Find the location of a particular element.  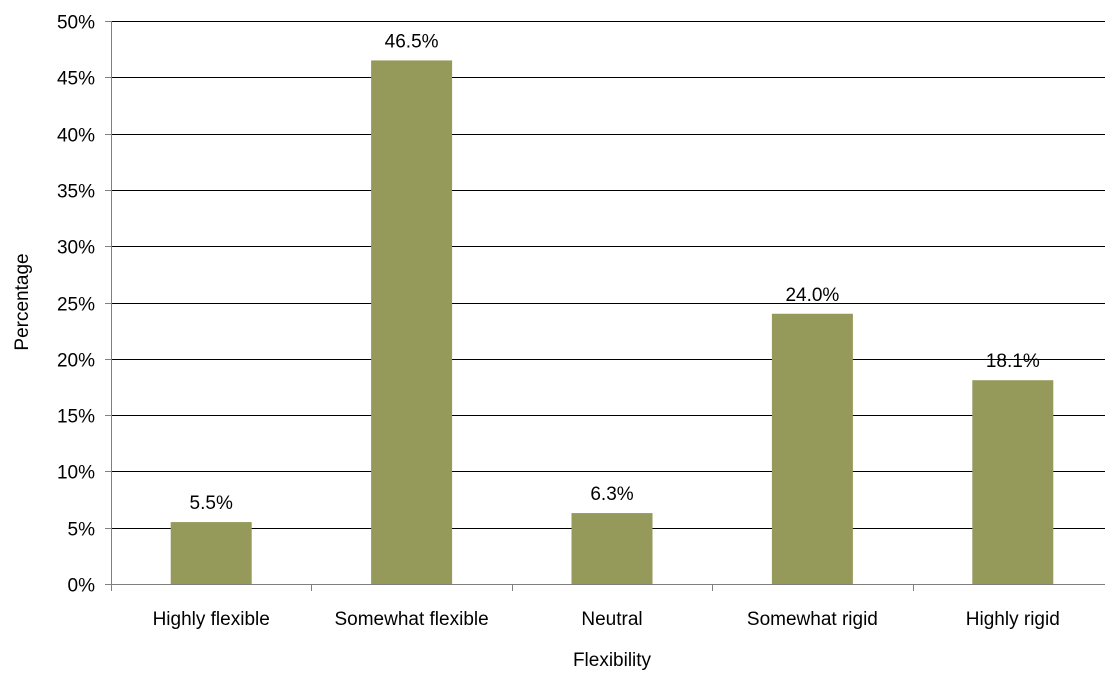

data-label: 24.0% is located at coordinates (812, 295).